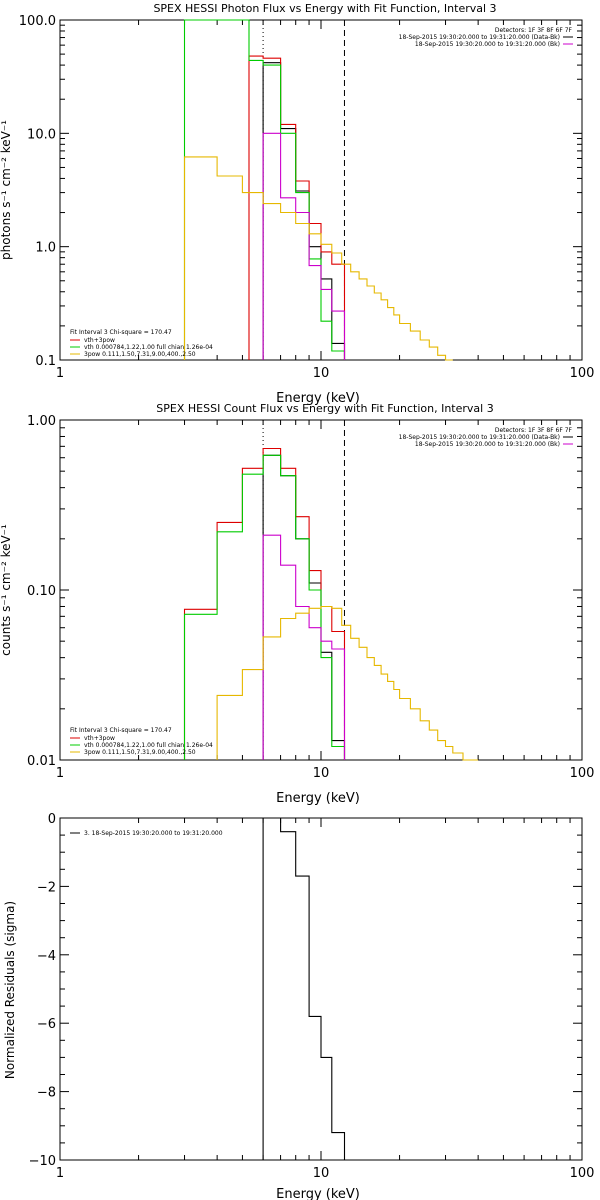 Image resolution: width=600 pixels, height=1200 pixels. What do you see at coordinates (46, 1093) in the screenshot?
I see `y-tick-label: −8` at bounding box center [46, 1093].